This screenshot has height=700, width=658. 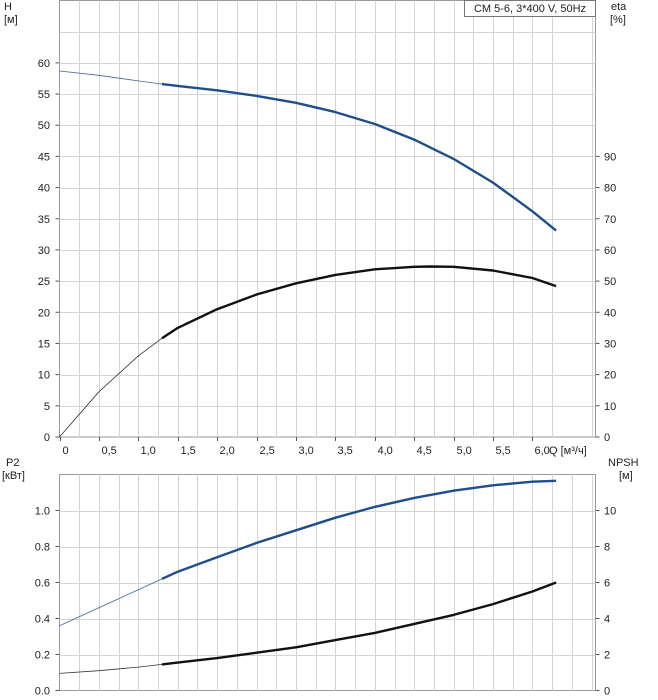 I want to click on chart-title-frame, so click(x=530, y=8).